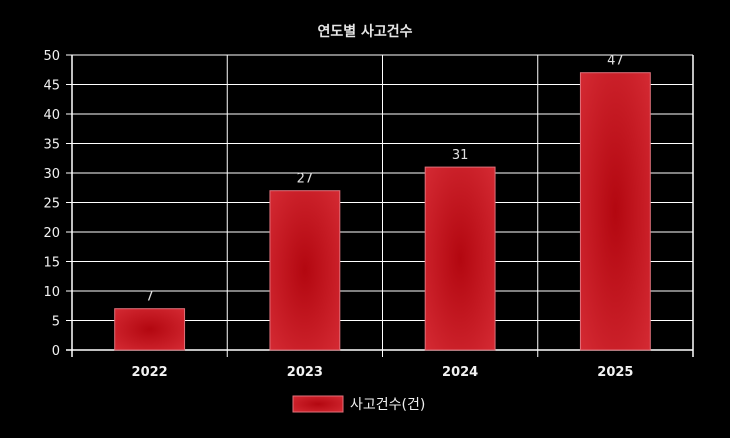  Describe the element at coordinates (460, 155) in the screenshot. I see `data-label: 31` at that location.